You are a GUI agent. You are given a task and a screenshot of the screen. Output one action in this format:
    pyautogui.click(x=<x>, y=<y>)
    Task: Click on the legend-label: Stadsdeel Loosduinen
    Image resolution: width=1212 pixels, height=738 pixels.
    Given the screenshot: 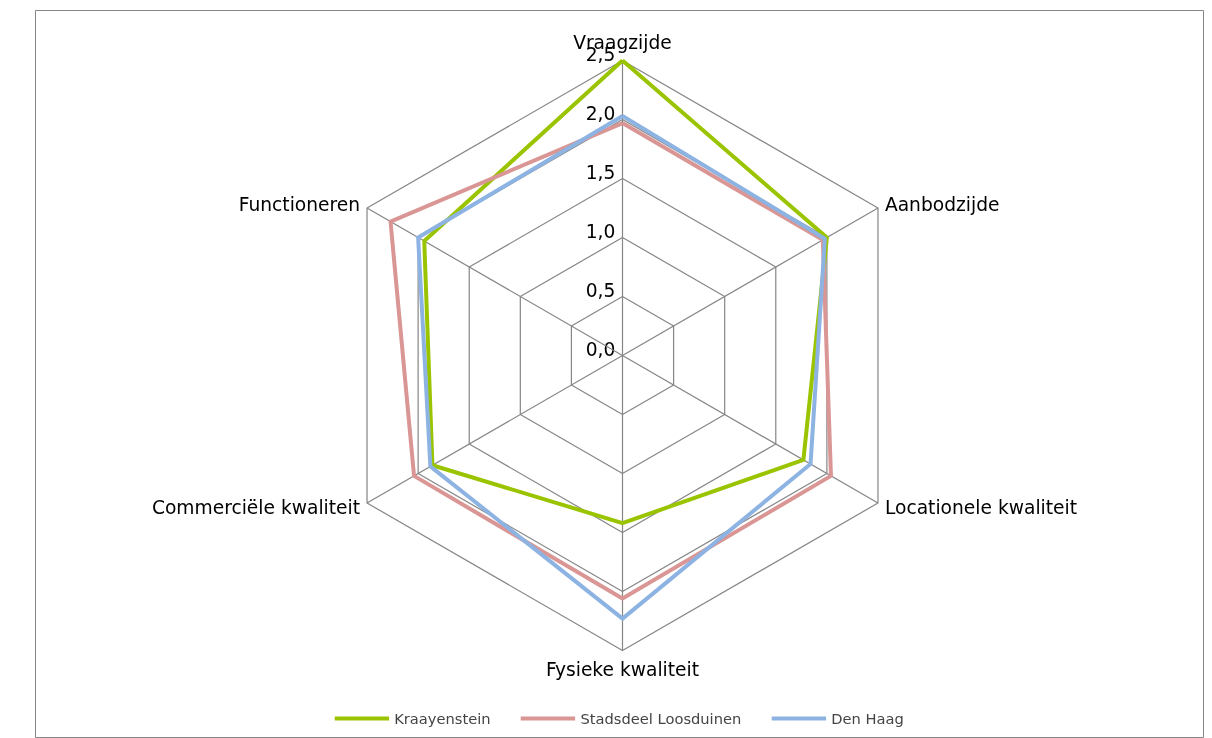 What is the action you would take?
    pyautogui.click(x=661, y=718)
    